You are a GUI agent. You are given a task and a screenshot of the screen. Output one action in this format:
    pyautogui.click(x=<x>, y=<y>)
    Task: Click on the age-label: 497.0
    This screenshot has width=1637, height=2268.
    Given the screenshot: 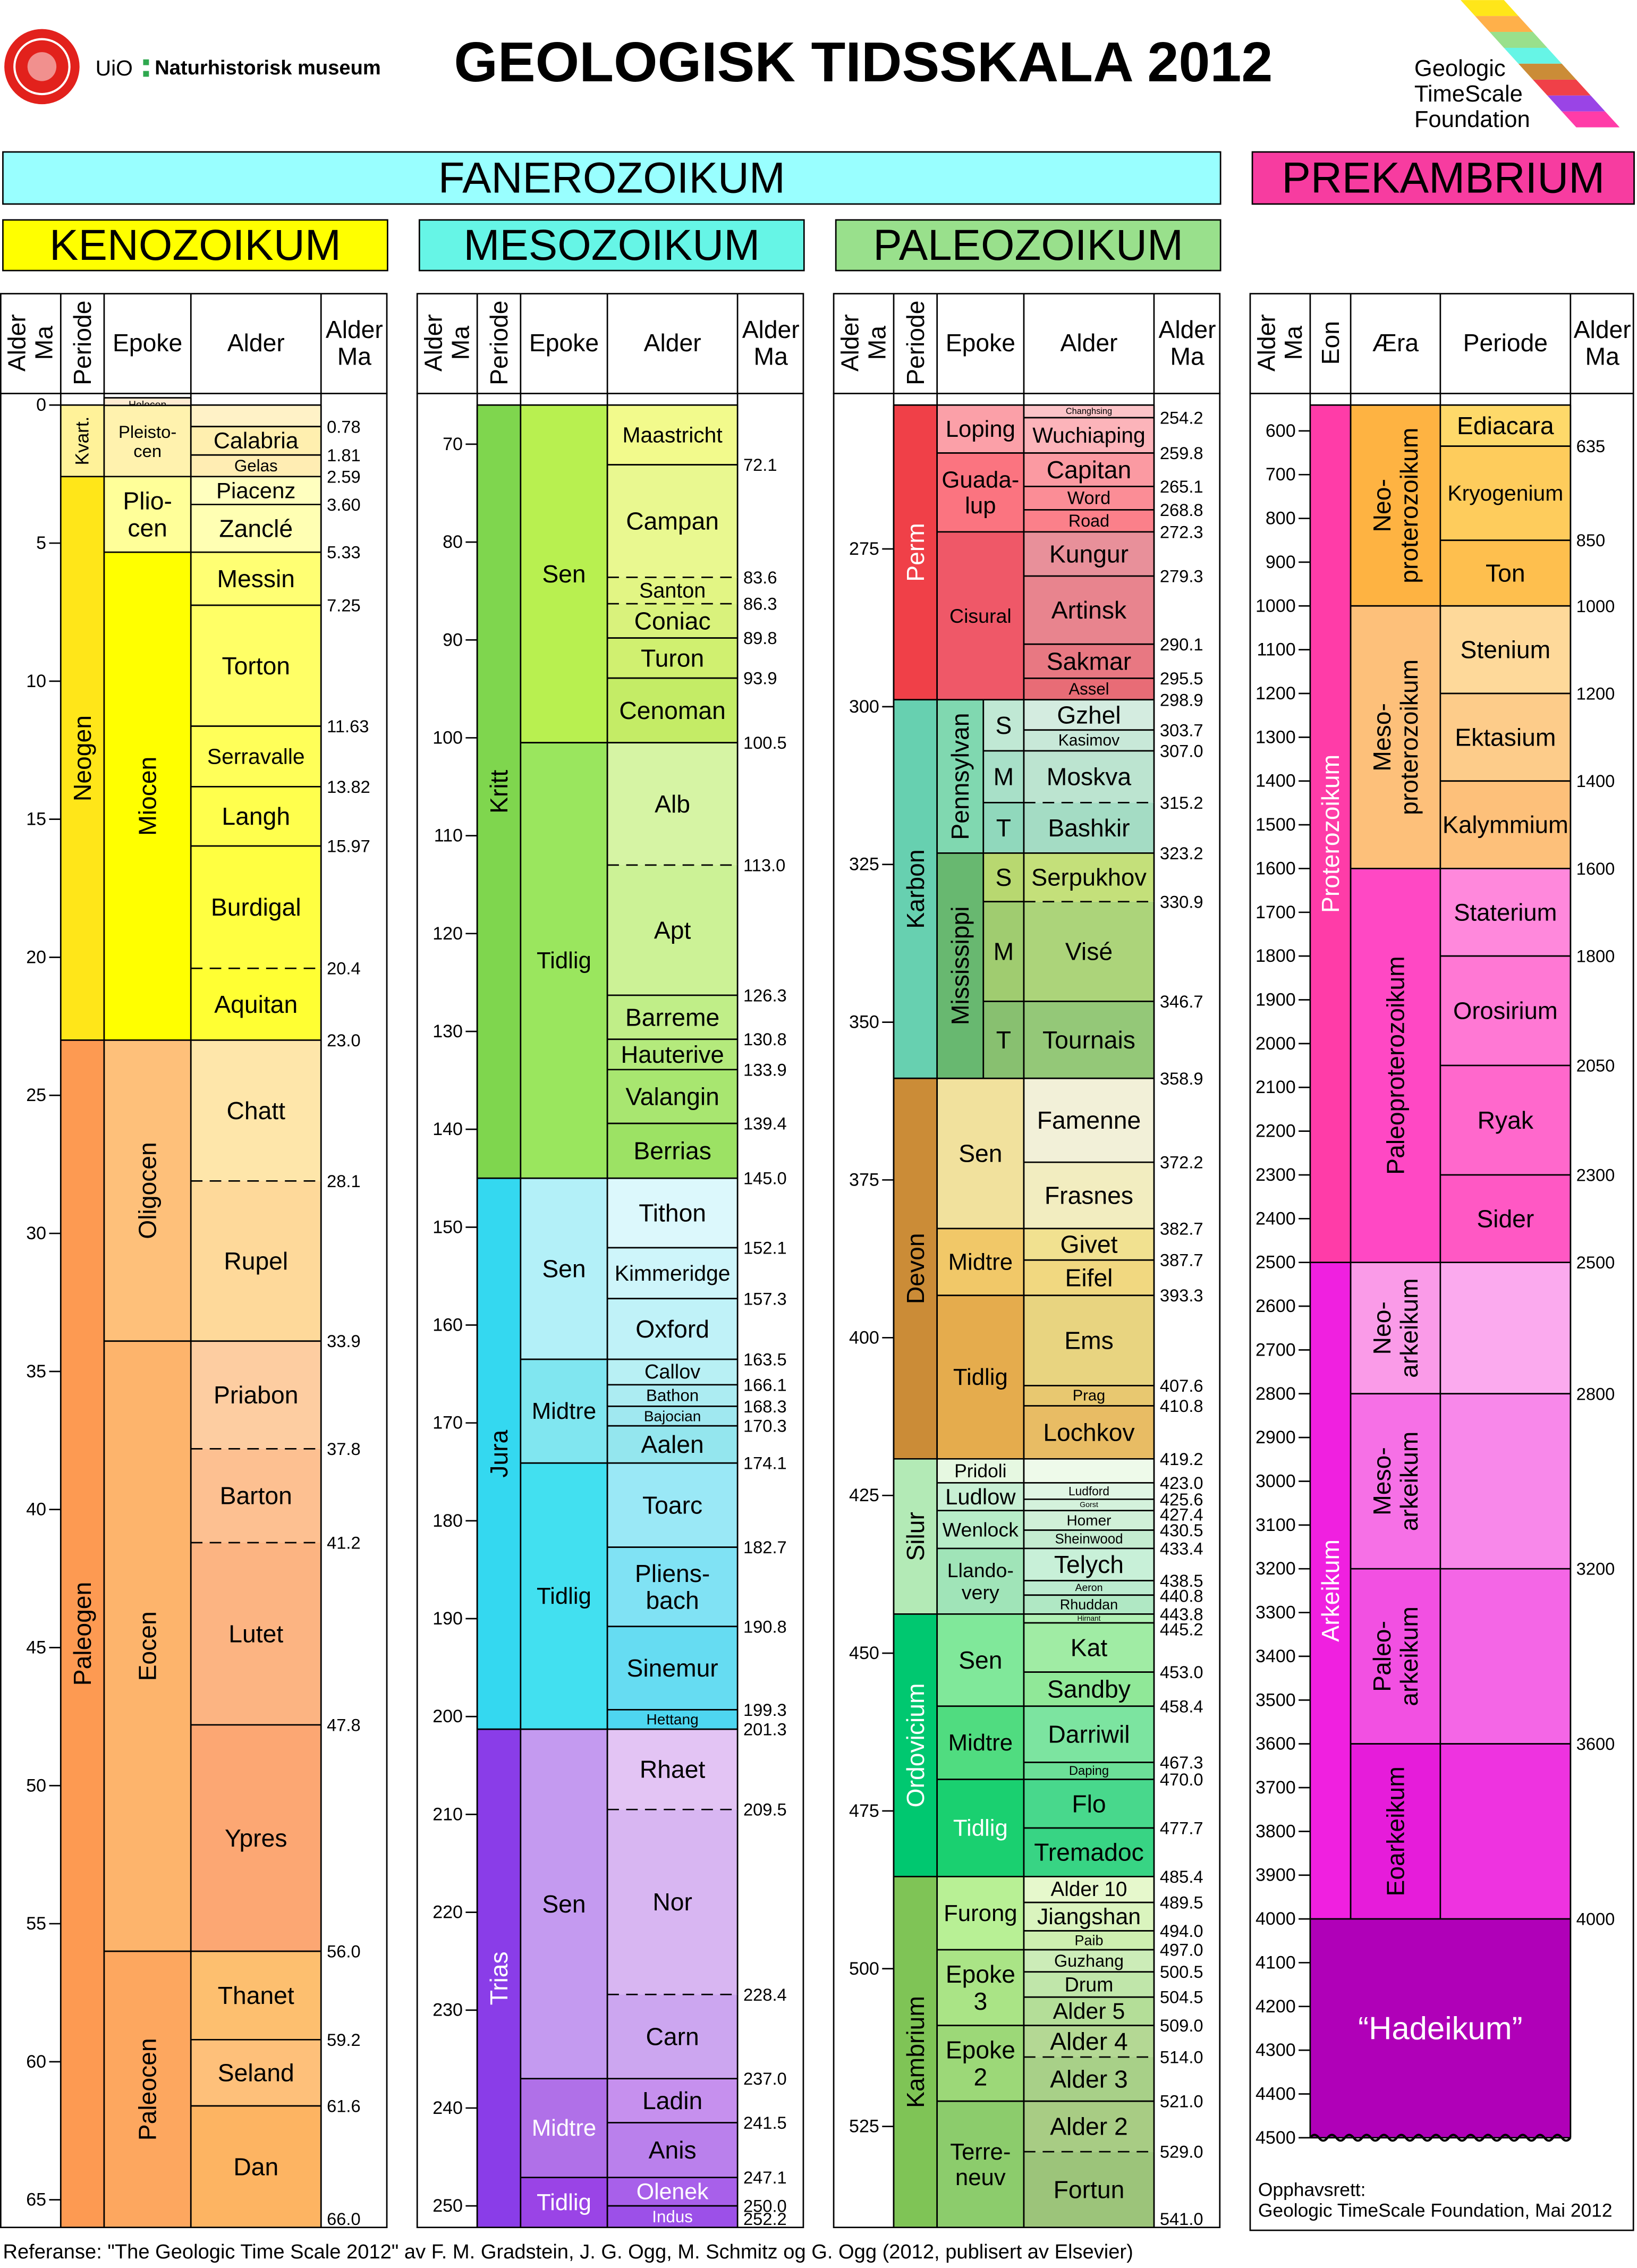 What is the action you would take?
    pyautogui.click(x=1181, y=1950)
    